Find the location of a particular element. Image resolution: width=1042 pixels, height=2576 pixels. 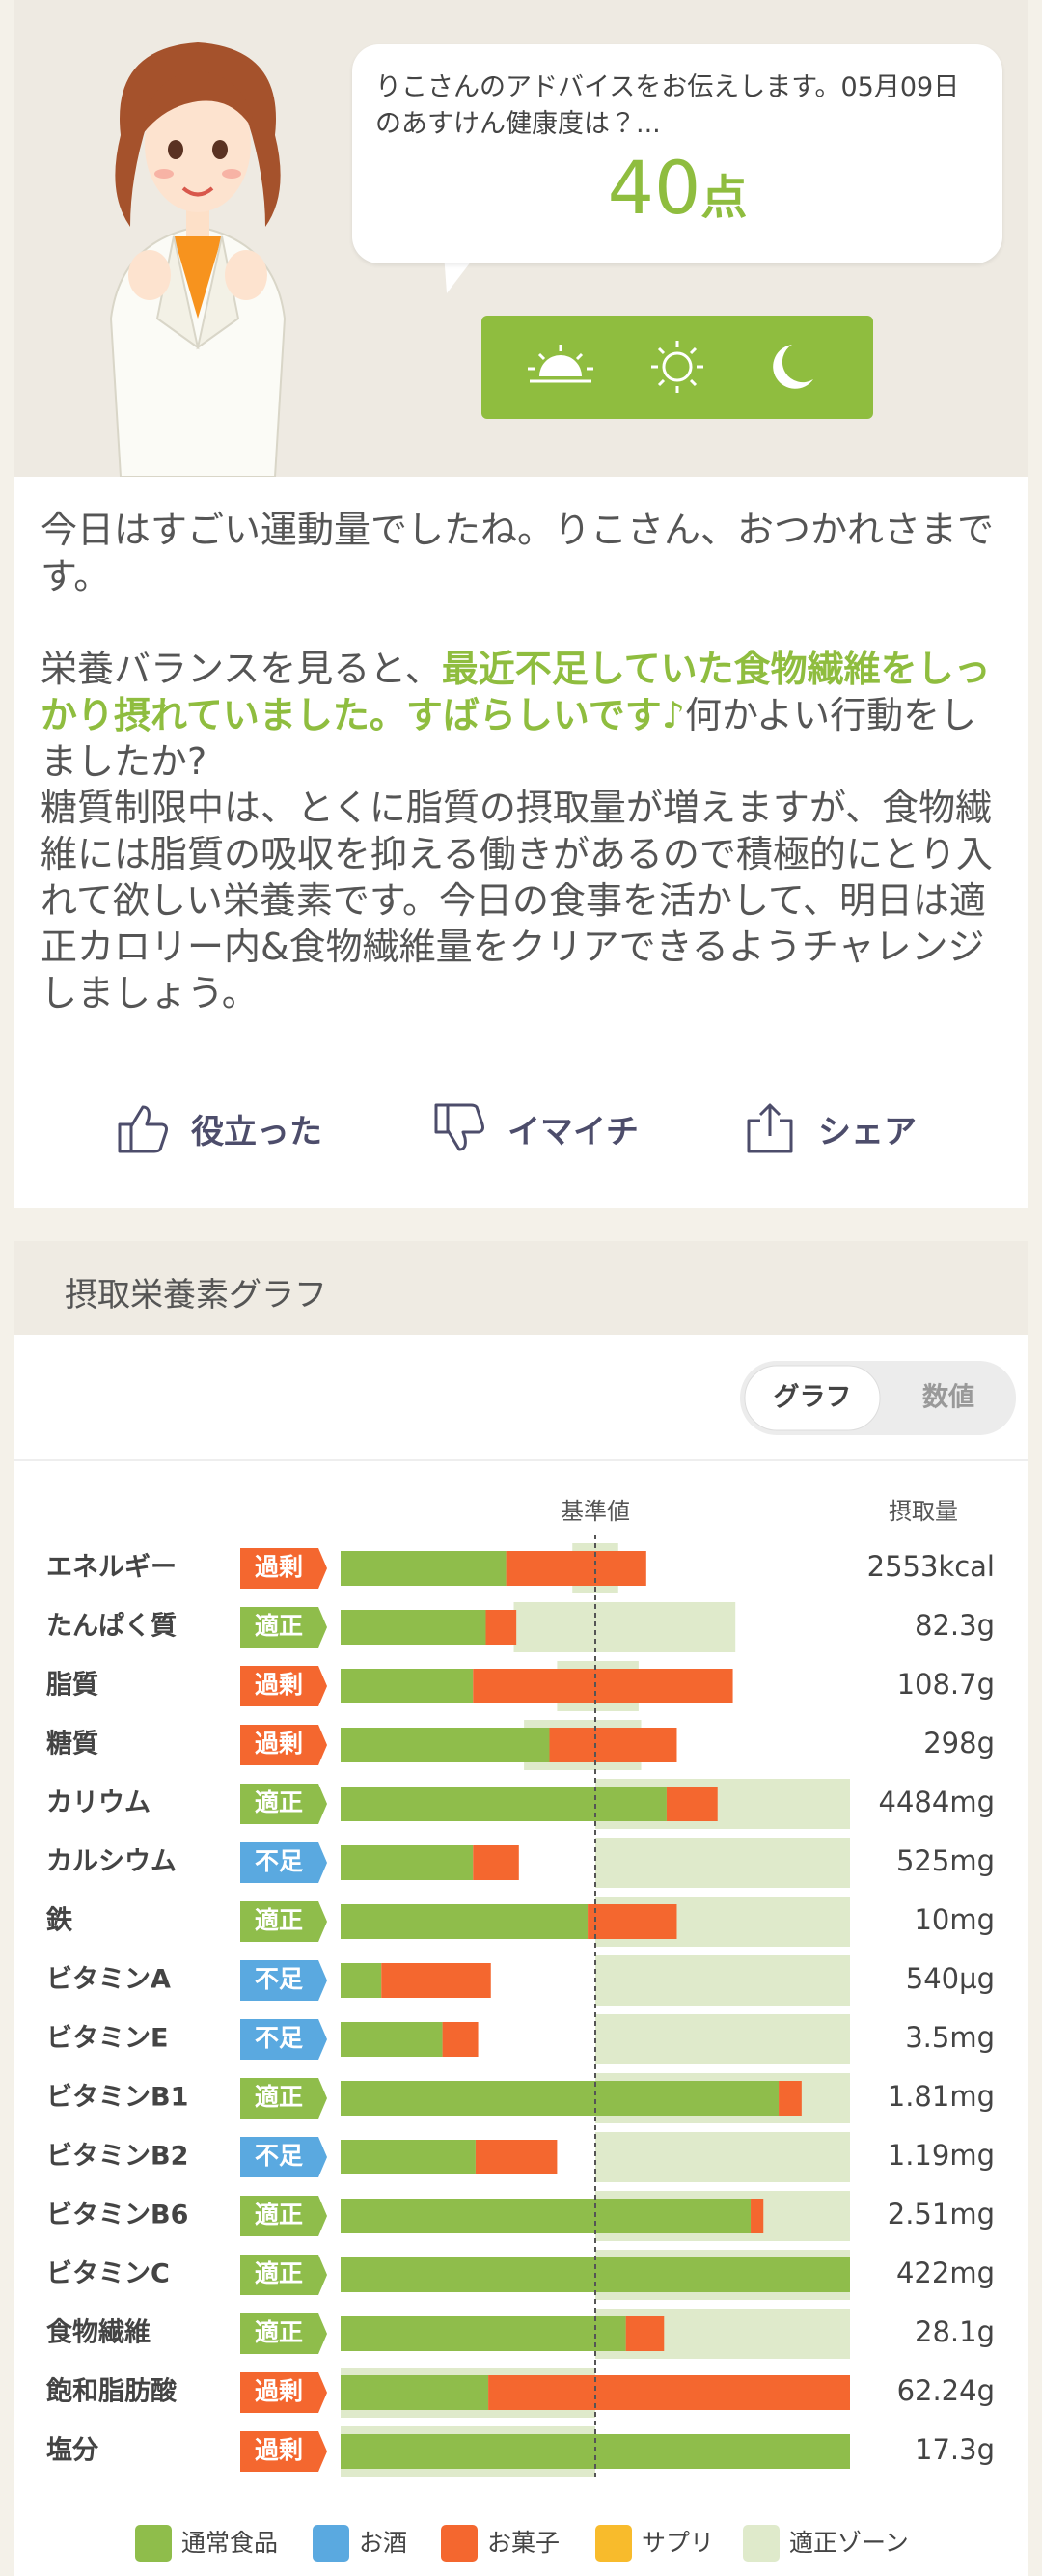

legend-label: 通常食品 is located at coordinates (229, 2543).